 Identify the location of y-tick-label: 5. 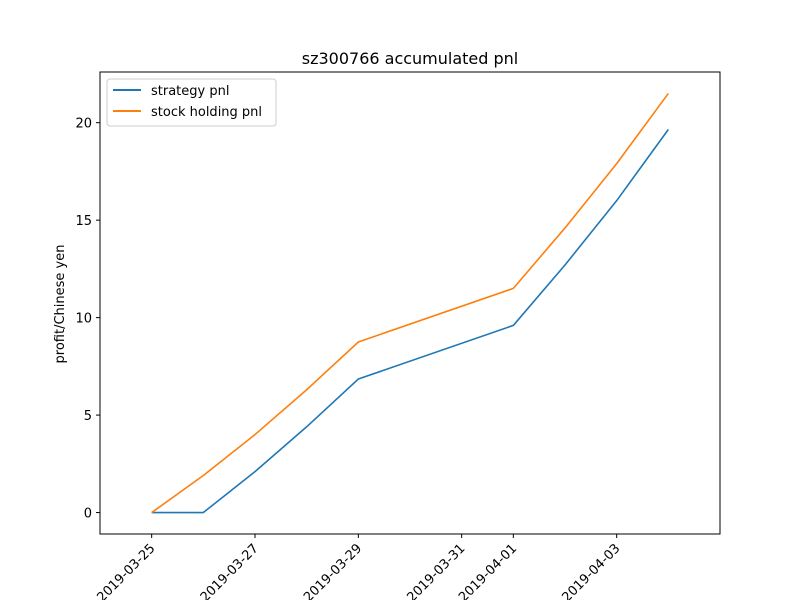
(88, 416).